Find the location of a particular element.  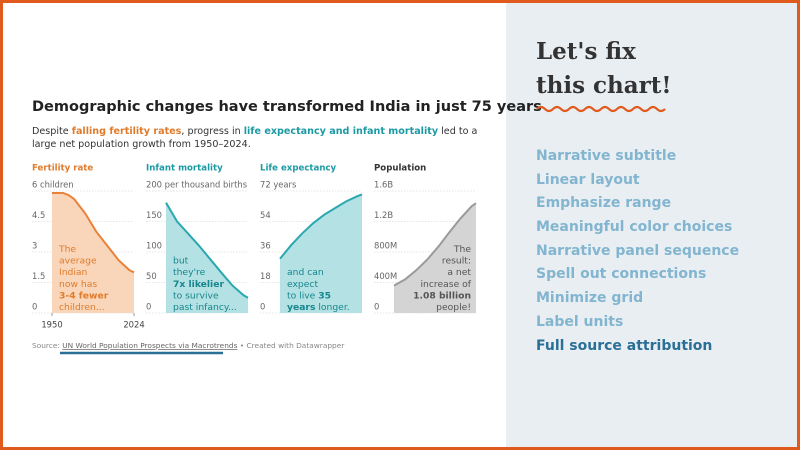

y-tick-label: 800M is located at coordinates (385, 246).